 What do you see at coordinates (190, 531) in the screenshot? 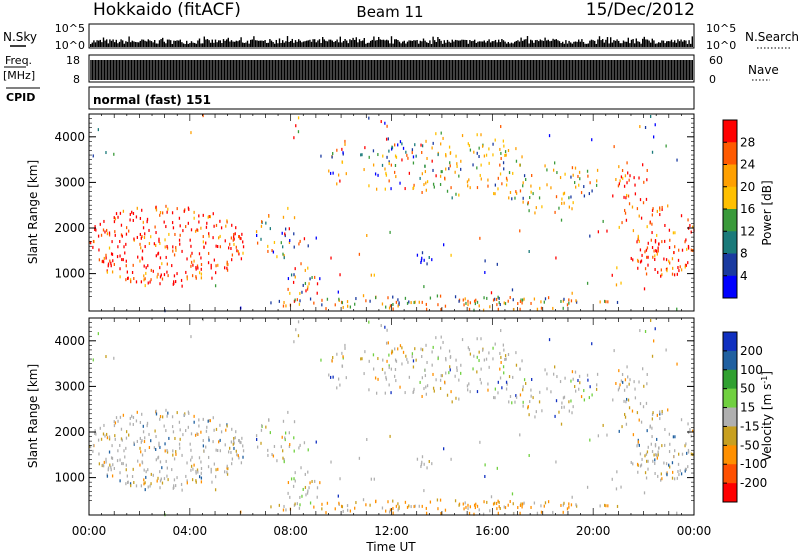
I see `time-tick-label: 04:00` at bounding box center [190, 531].